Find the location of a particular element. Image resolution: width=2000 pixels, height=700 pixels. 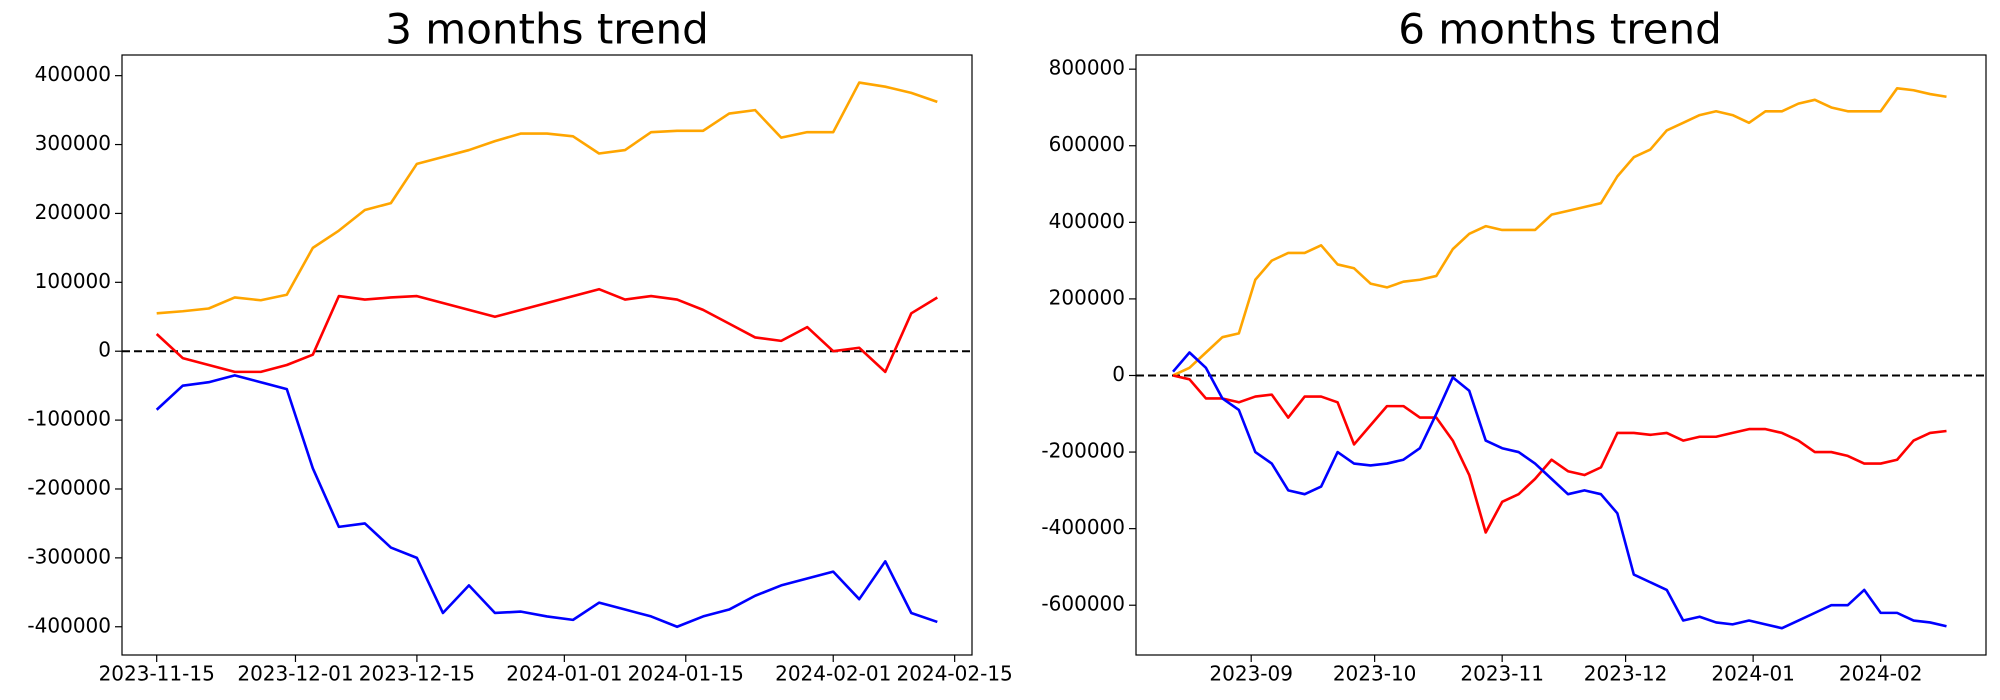

x-tick-label: 2024-02-01 is located at coordinates (833, 674).